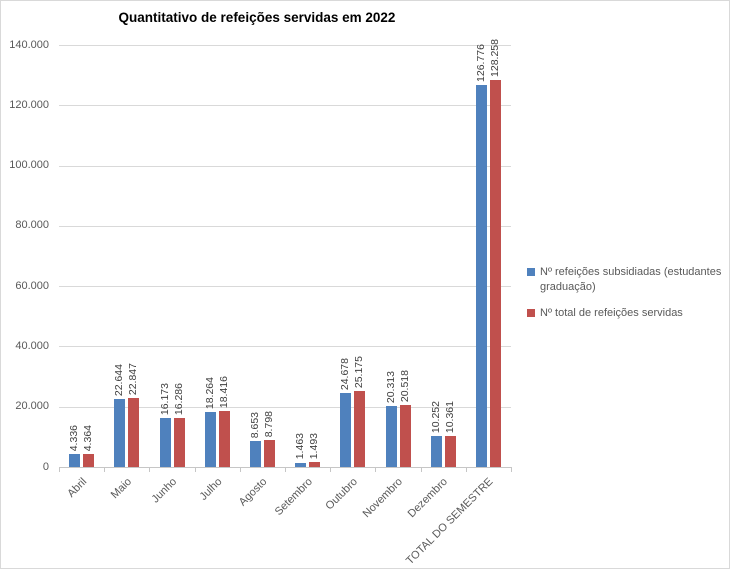 The image size is (730, 569). What do you see at coordinates (494, 58) in the screenshot?
I see `bar-value-label: 128.258` at bounding box center [494, 58].